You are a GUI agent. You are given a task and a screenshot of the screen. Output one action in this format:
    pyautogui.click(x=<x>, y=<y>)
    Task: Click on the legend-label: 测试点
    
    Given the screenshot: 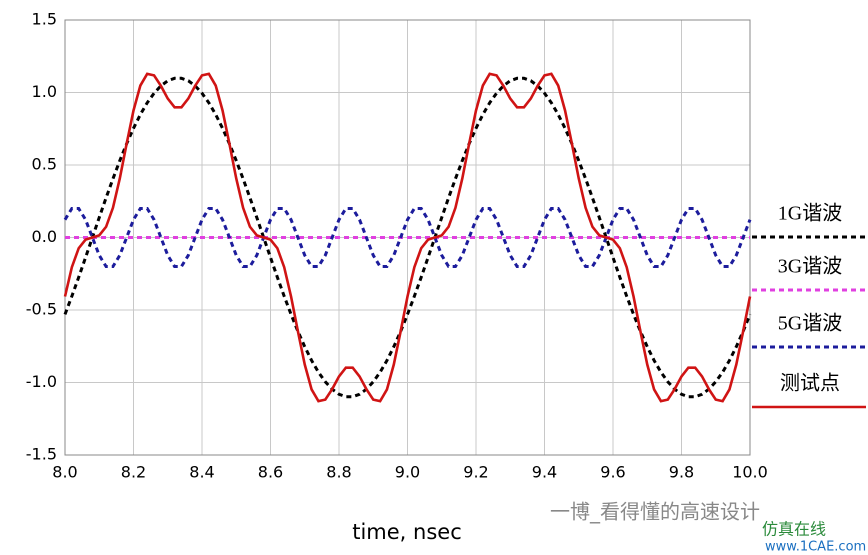 What is the action you would take?
    pyautogui.click(x=810, y=383)
    